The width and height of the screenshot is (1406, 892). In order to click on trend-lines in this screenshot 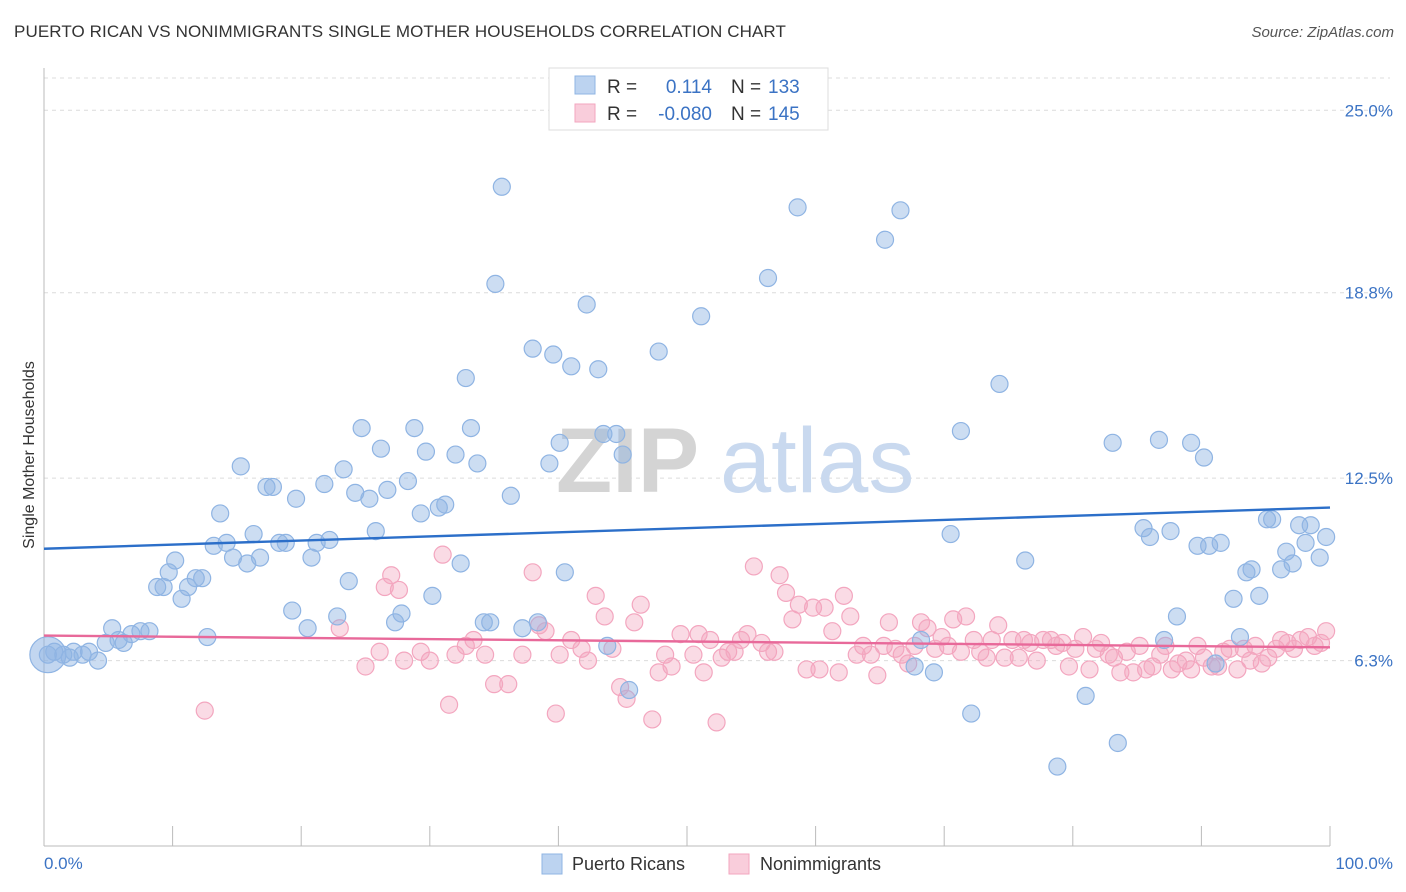, I will do `click(687, 577)`.